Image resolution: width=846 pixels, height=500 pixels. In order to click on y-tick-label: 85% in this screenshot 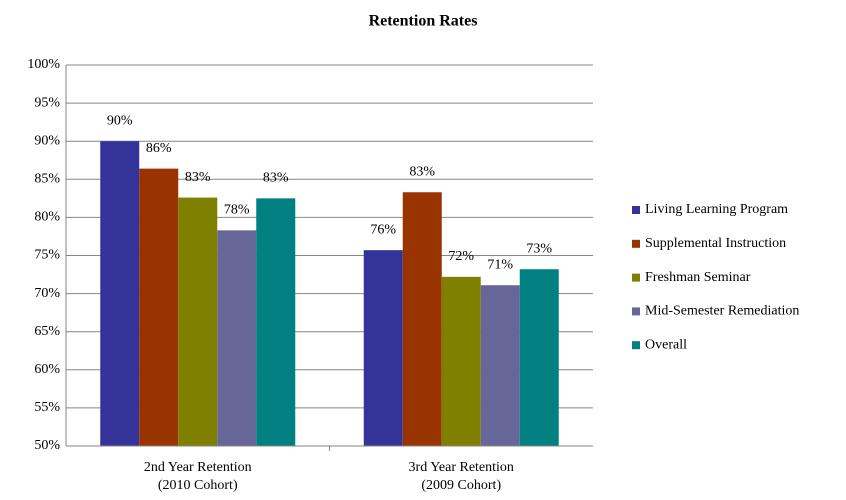, I will do `click(47, 179)`.